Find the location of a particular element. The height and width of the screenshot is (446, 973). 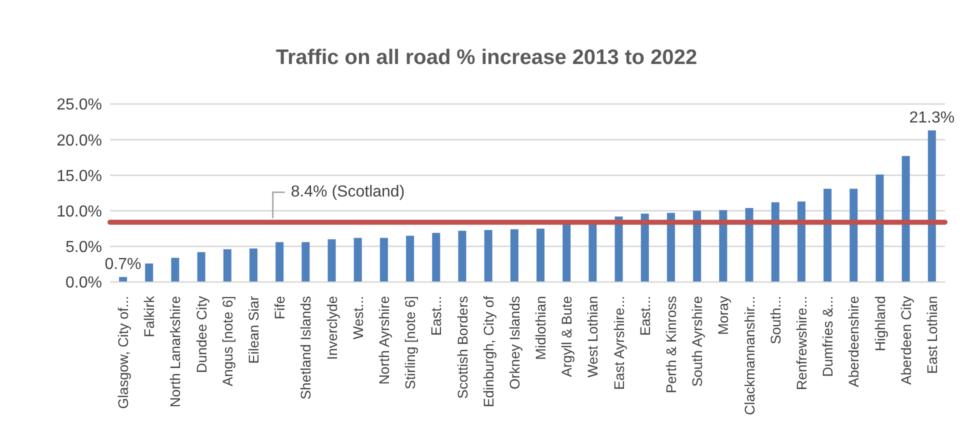

x-tick-label: Falkirk is located at coordinates (149, 316).